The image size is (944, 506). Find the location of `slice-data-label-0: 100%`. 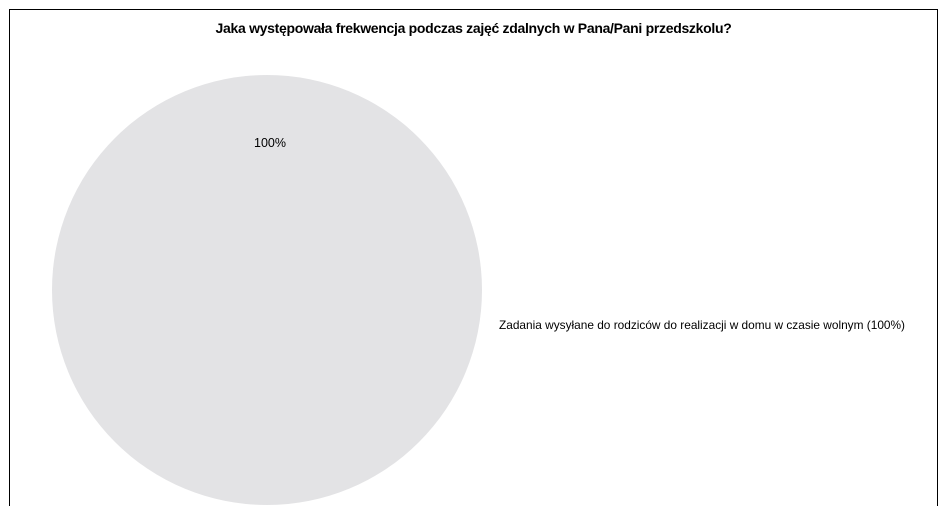

slice-data-label-0: 100% is located at coordinates (270, 143).